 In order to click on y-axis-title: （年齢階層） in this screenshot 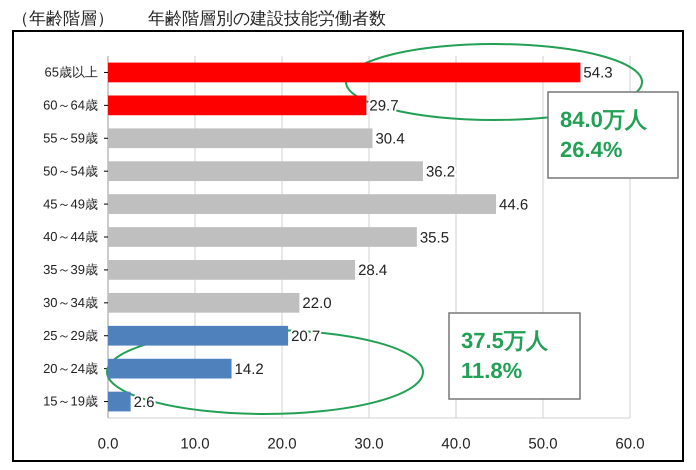, I will do `click(63, 18)`.